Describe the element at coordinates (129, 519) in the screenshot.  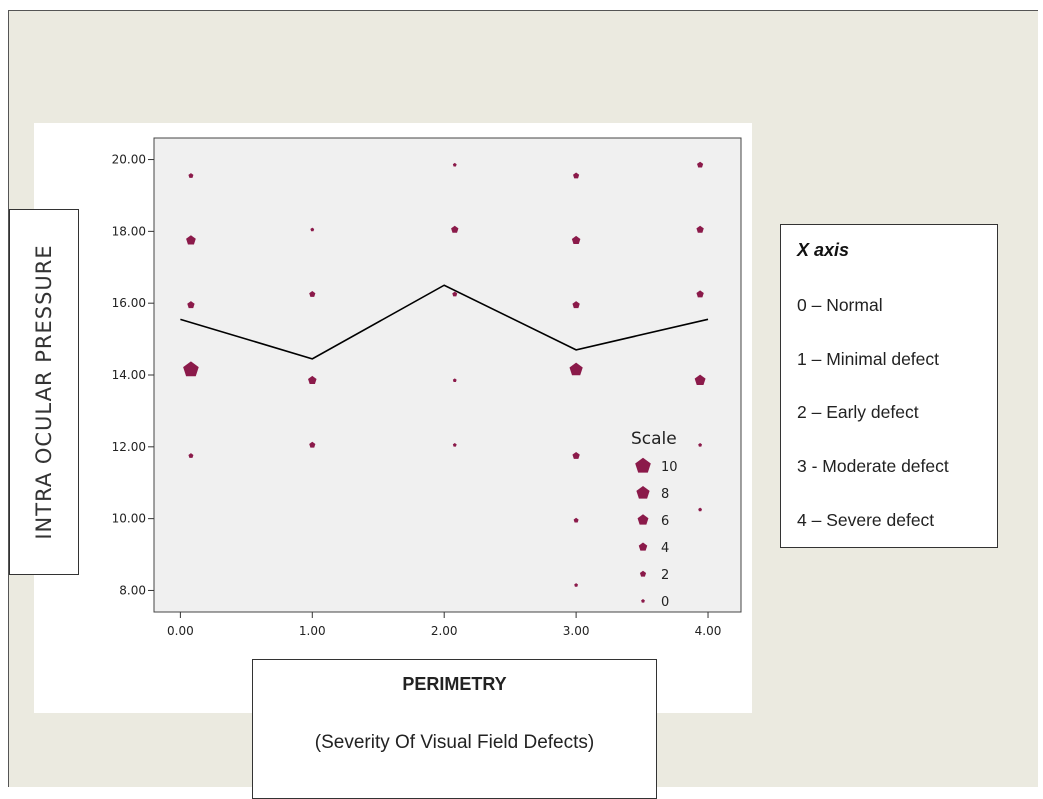
I see `y-tick-label: 10.00` at that location.